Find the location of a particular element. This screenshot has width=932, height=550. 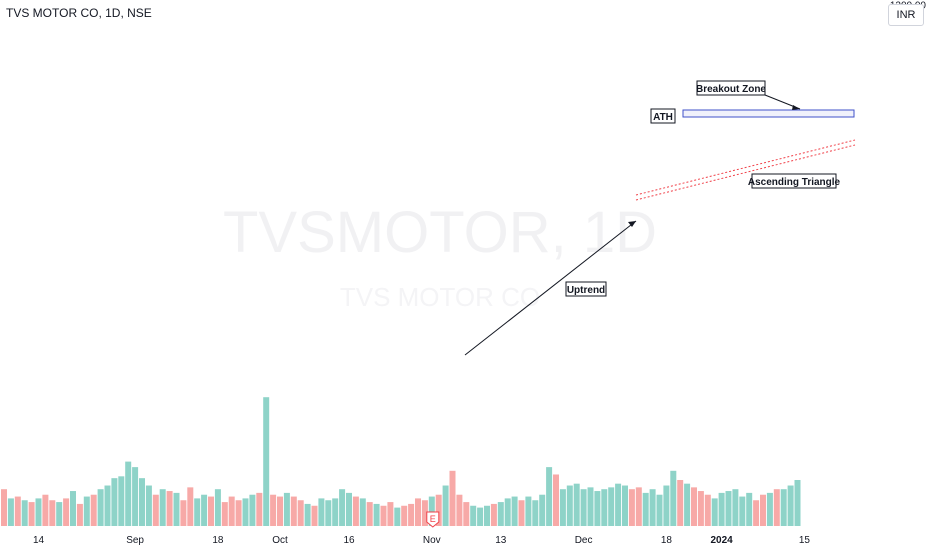

earnings-marker-icon is located at coordinates (433, 519).